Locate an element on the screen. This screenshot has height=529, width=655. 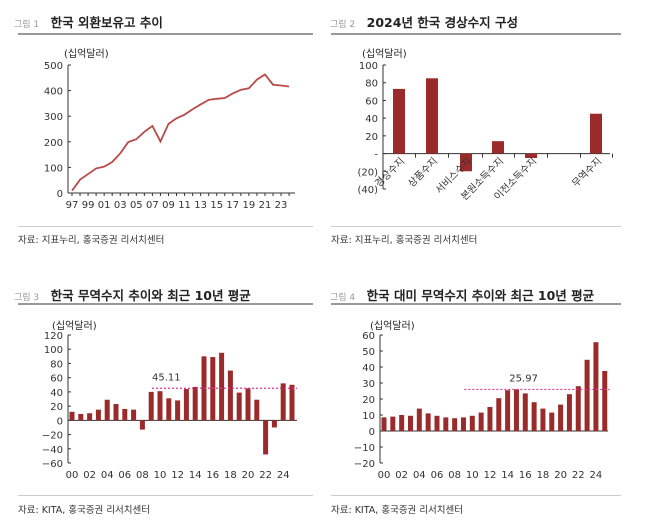
x-tick-label: 10 is located at coordinates (472, 475).